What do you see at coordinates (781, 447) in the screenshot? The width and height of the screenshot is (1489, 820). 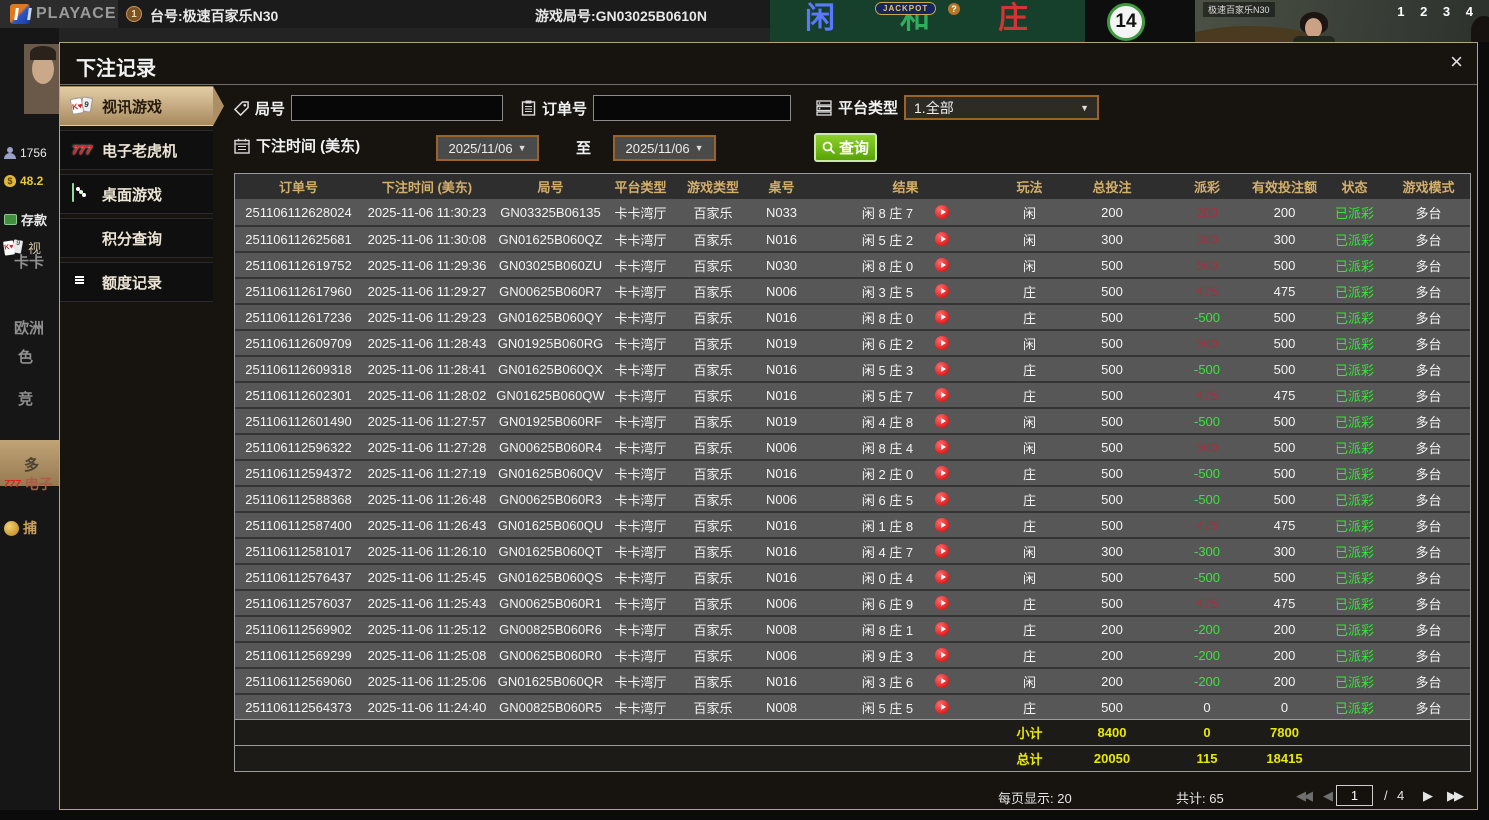 I see `cell-table_no: N006` at bounding box center [781, 447].